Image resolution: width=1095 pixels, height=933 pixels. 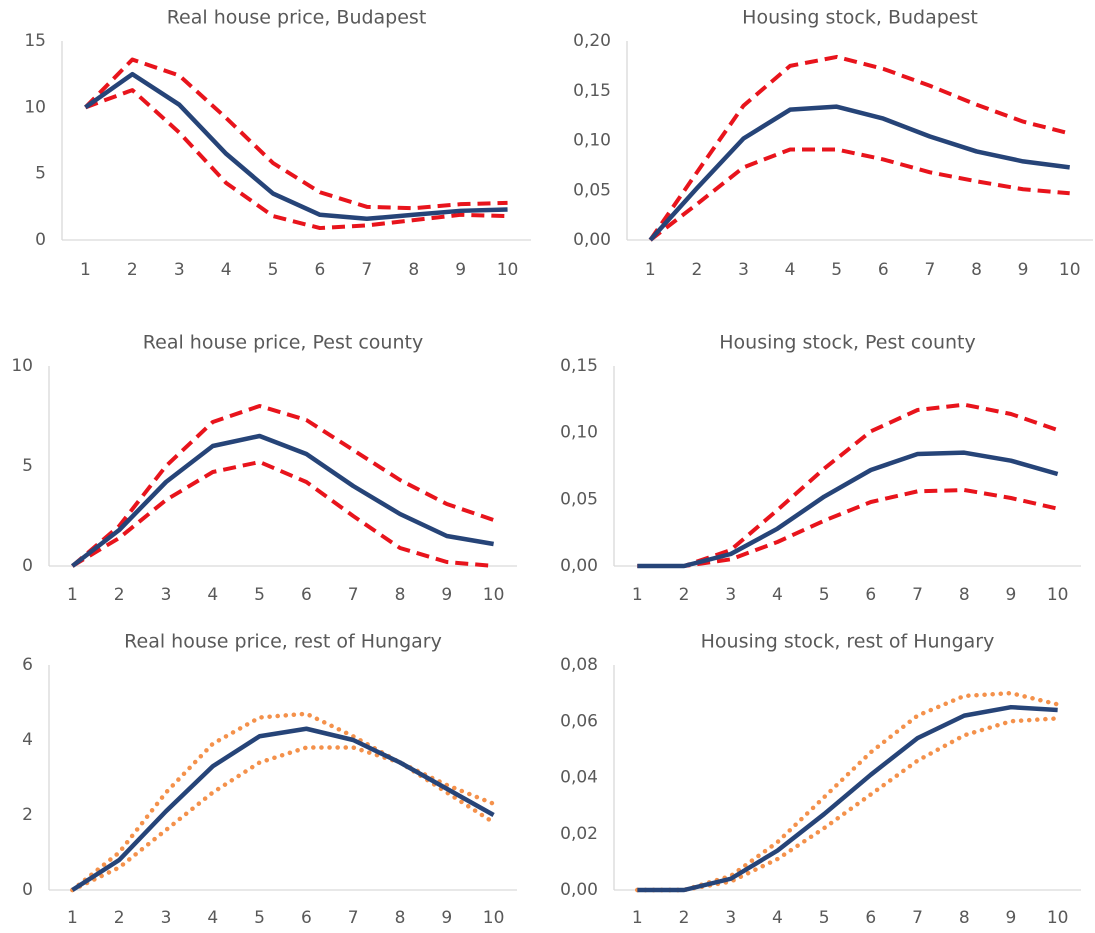 I want to click on y-tick-label: 0,06, so click(x=579, y=721).